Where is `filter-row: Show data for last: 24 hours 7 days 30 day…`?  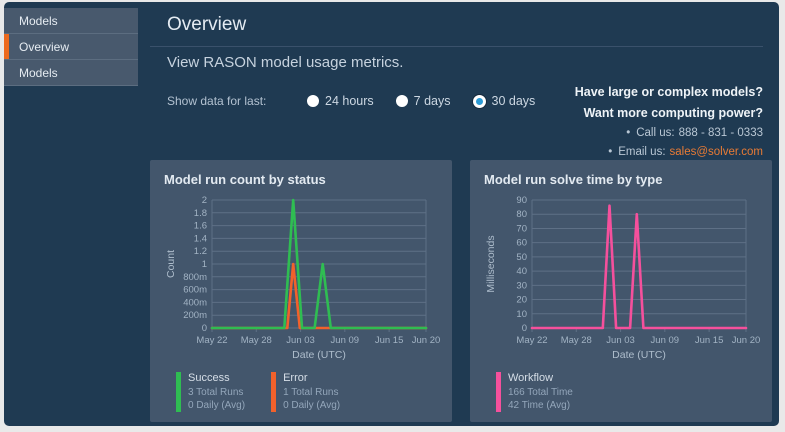 filter-row: Show data for last: 24 hours 7 days 30 day… is located at coordinates (351, 101).